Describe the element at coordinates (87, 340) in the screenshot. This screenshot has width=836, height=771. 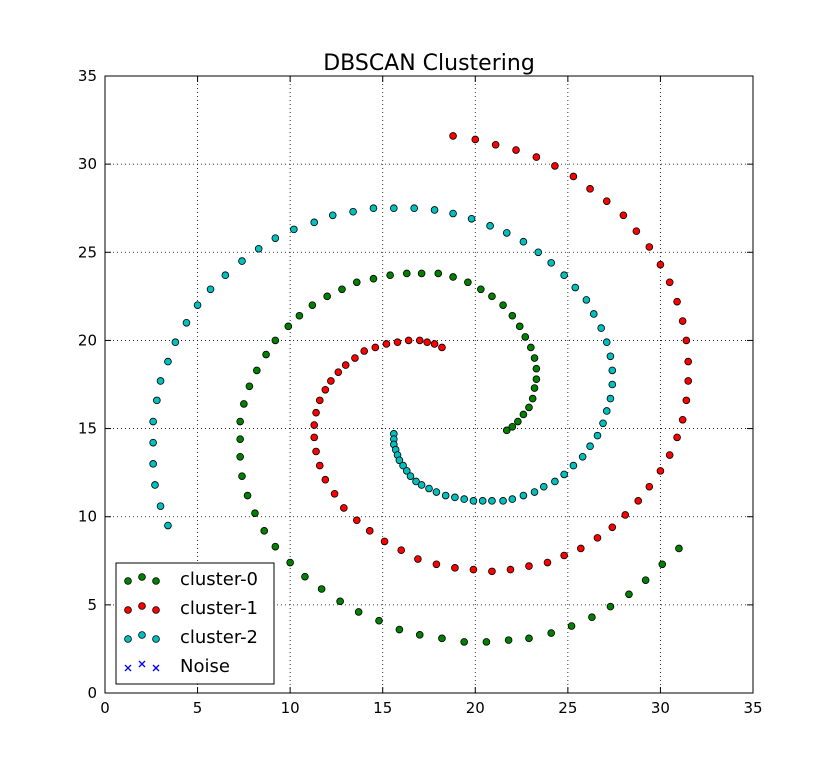
I see `y-tick-label: 20` at that location.